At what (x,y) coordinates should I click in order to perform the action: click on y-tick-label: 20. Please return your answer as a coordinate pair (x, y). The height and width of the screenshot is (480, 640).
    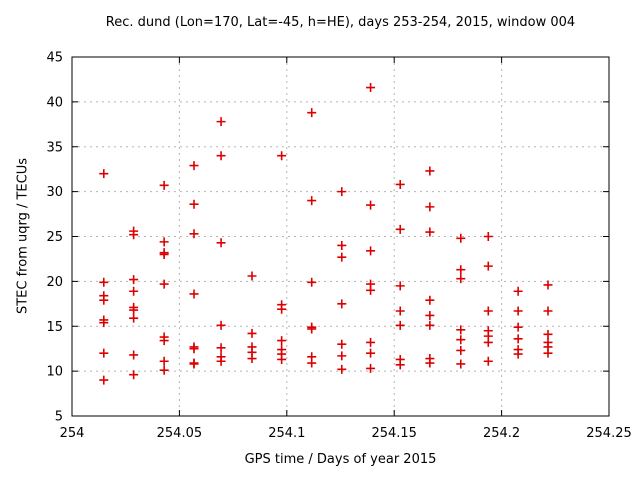
    Looking at the image, I should click on (54, 282).